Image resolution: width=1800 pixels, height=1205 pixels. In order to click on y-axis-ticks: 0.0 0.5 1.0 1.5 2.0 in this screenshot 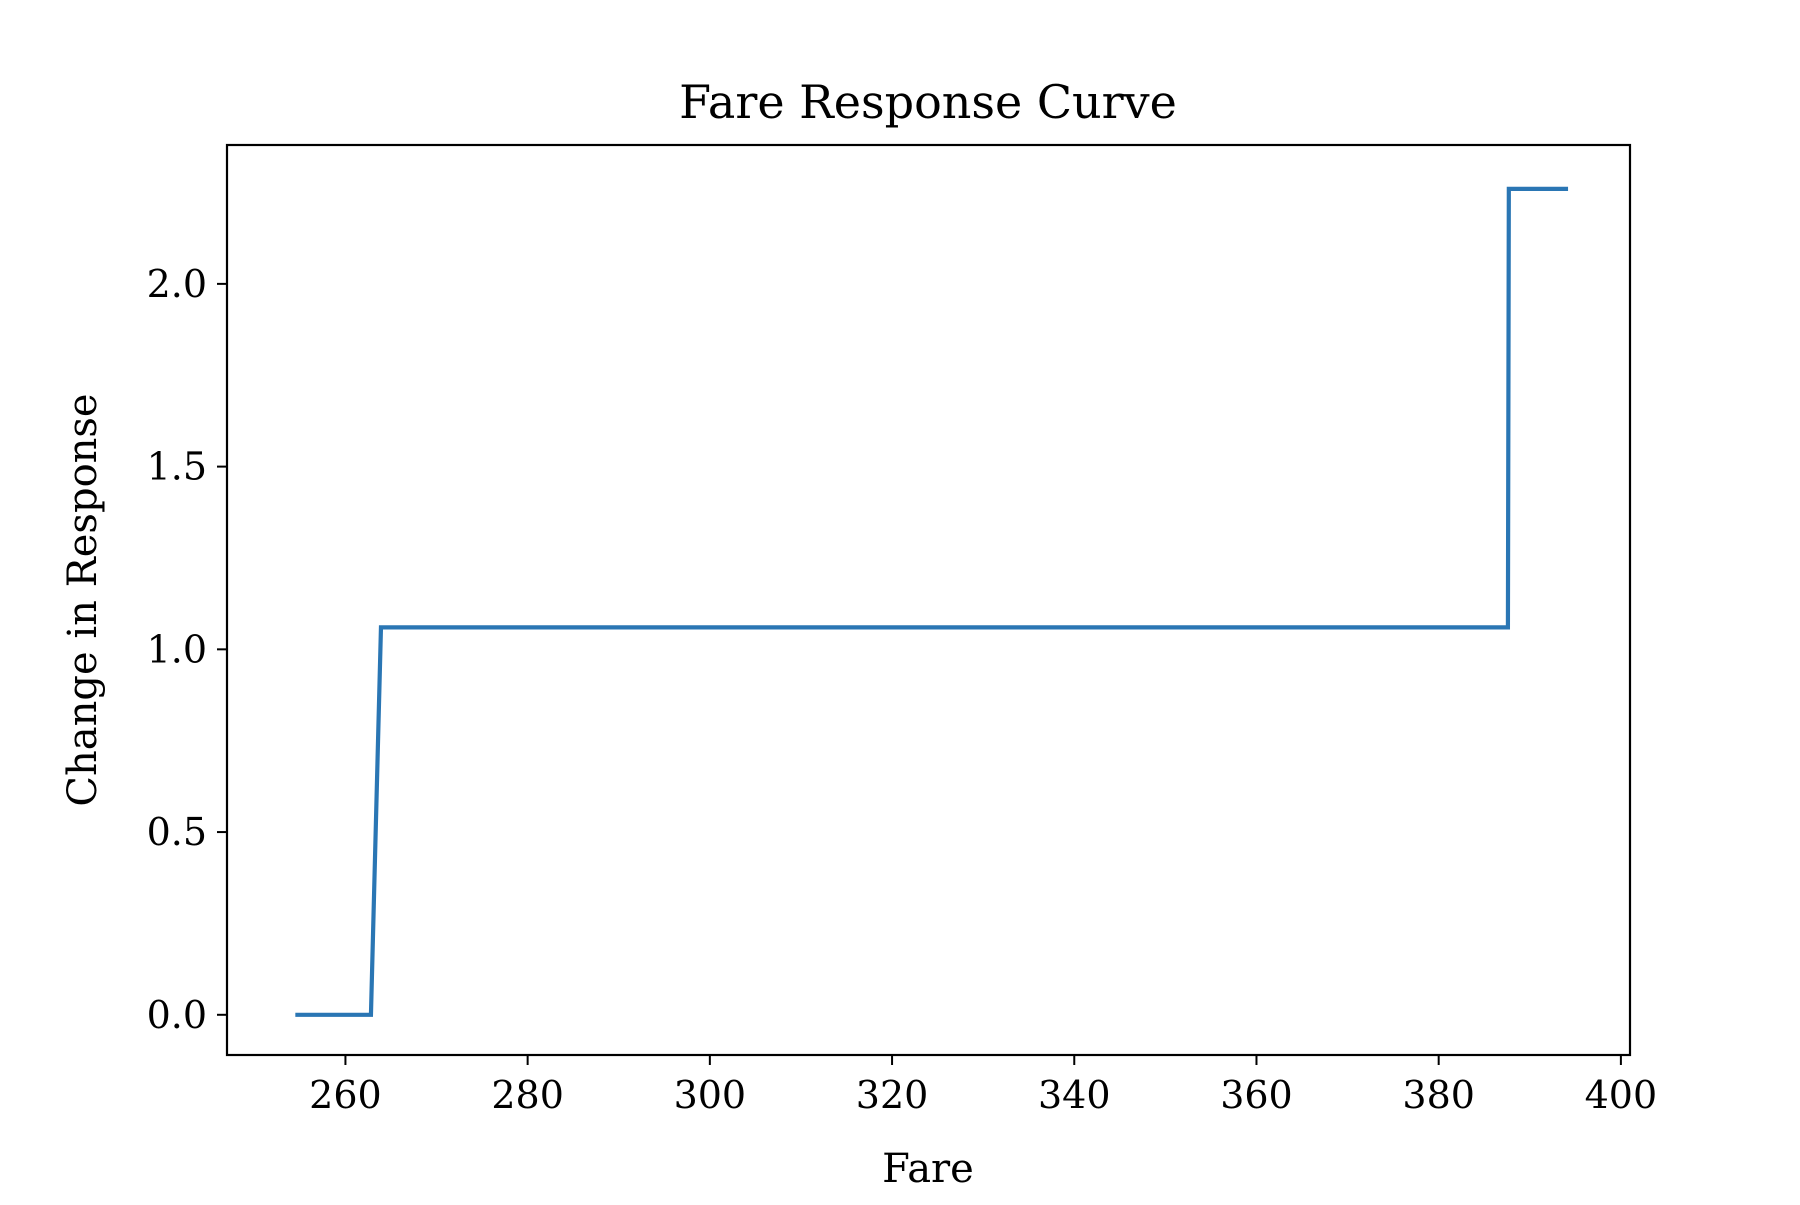, I will do `click(187, 649)`.